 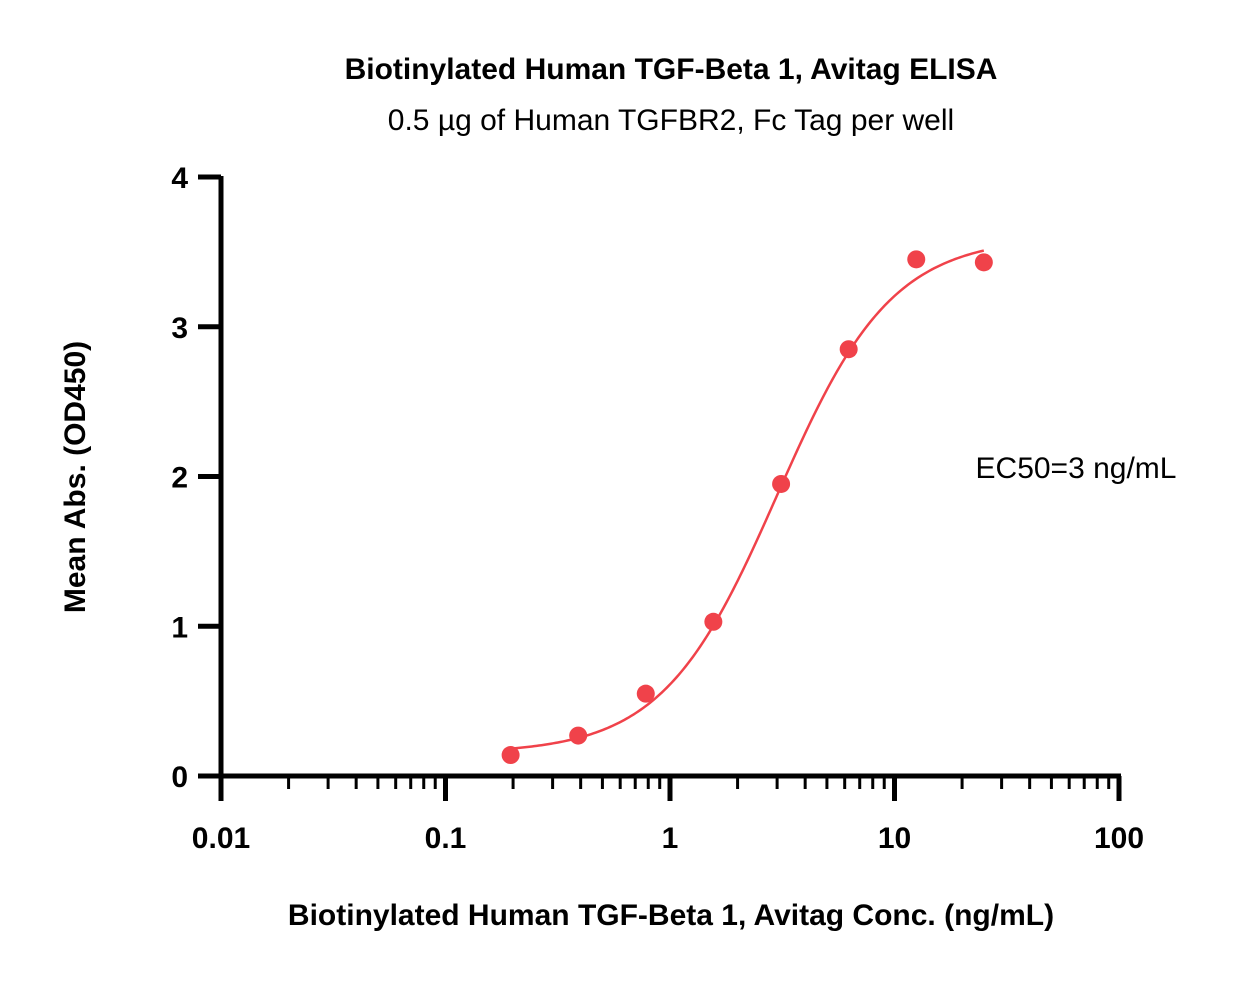 What do you see at coordinates (179, 478) in the screenshot?
I see `y-tick-label: 2` at bounding box center [179, 478].